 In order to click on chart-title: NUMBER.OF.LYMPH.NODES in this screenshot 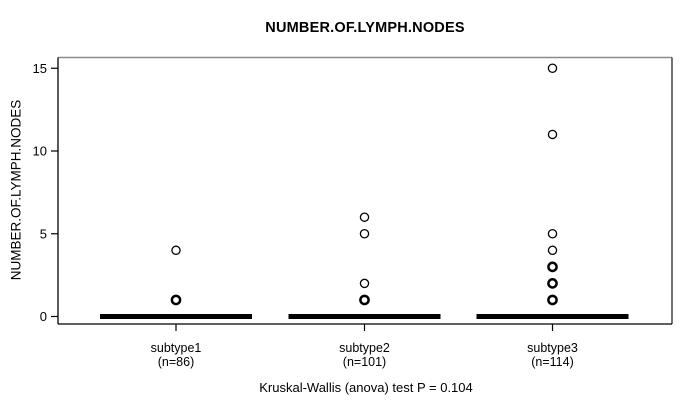, I will do `click(365, 28)`.